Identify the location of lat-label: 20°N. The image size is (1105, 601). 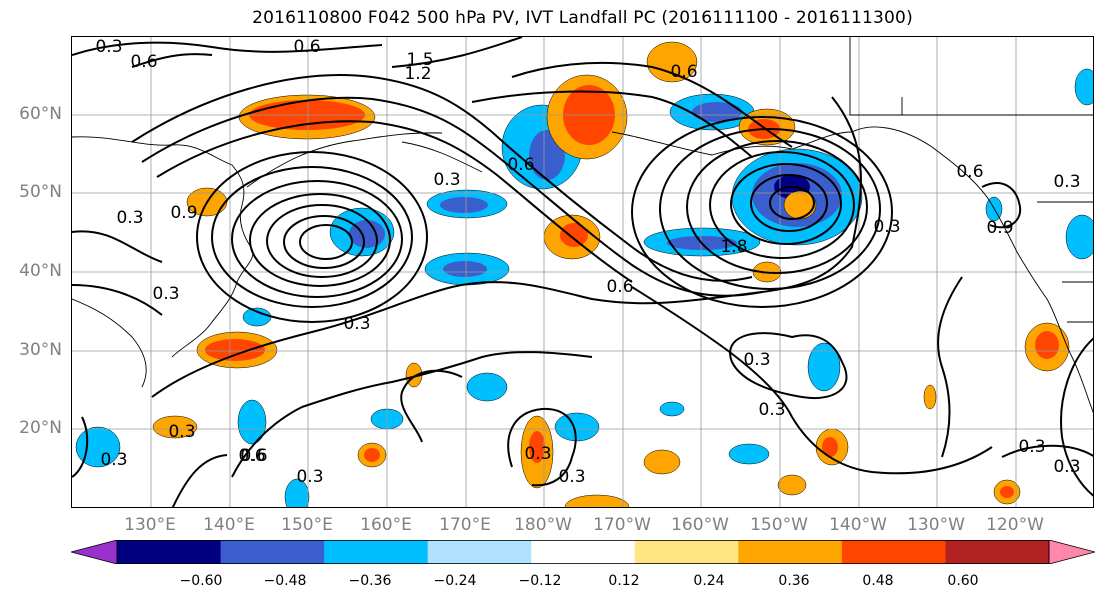
(40, 428).